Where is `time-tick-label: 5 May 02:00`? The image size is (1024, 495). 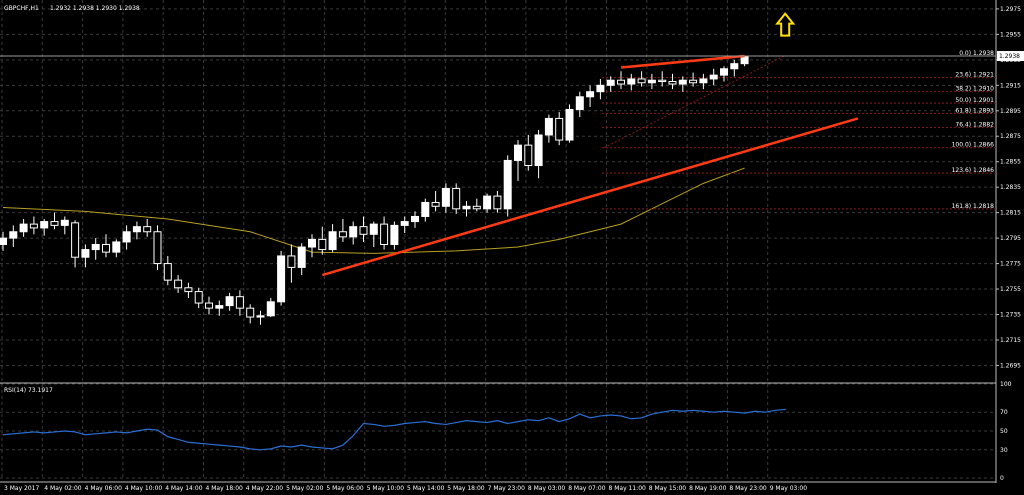
time-tick-label: 5 May 02:00 is located at coordinates (305, 488).